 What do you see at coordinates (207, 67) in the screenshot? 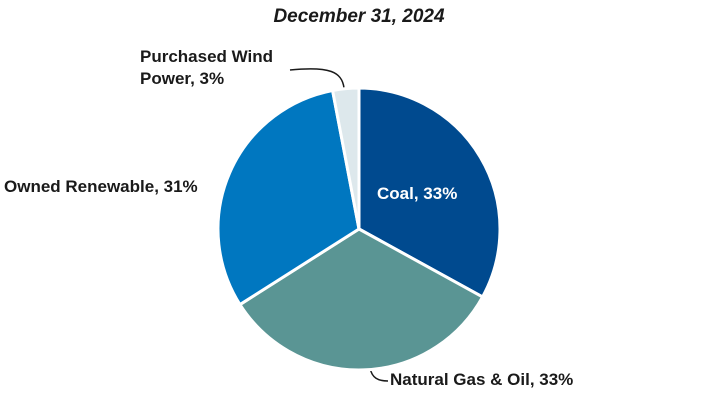
I see `slice-label: Purchased Wind Power, 3%` at bounding box center [207, 67].